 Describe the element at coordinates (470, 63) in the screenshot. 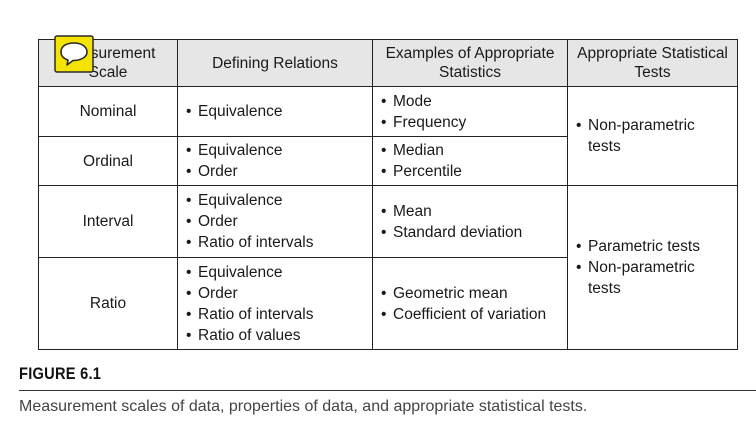

I see `header-examples-statistics: Examples of Appropriate Statistics` at that location.